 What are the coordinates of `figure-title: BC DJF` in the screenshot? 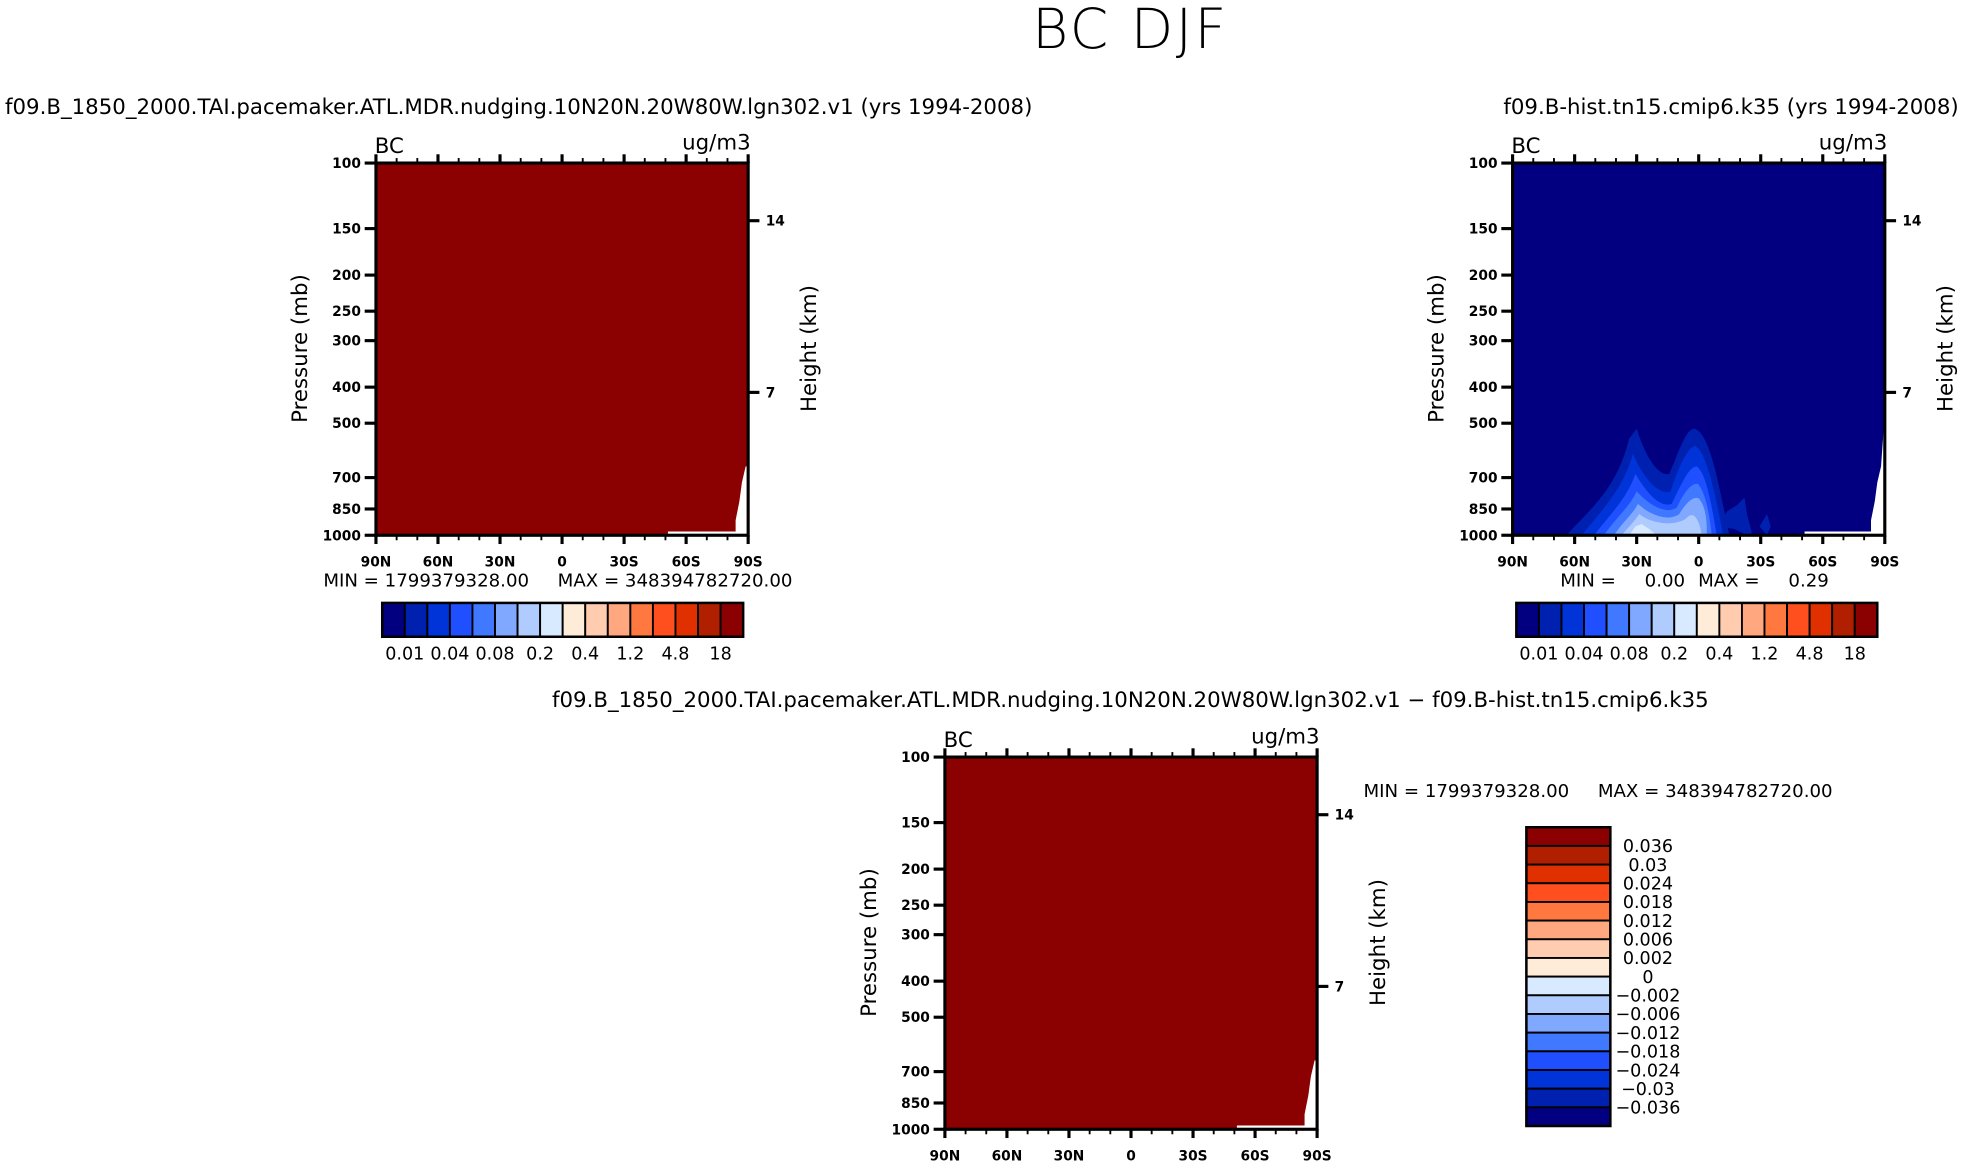 It's located at (1130, 31).